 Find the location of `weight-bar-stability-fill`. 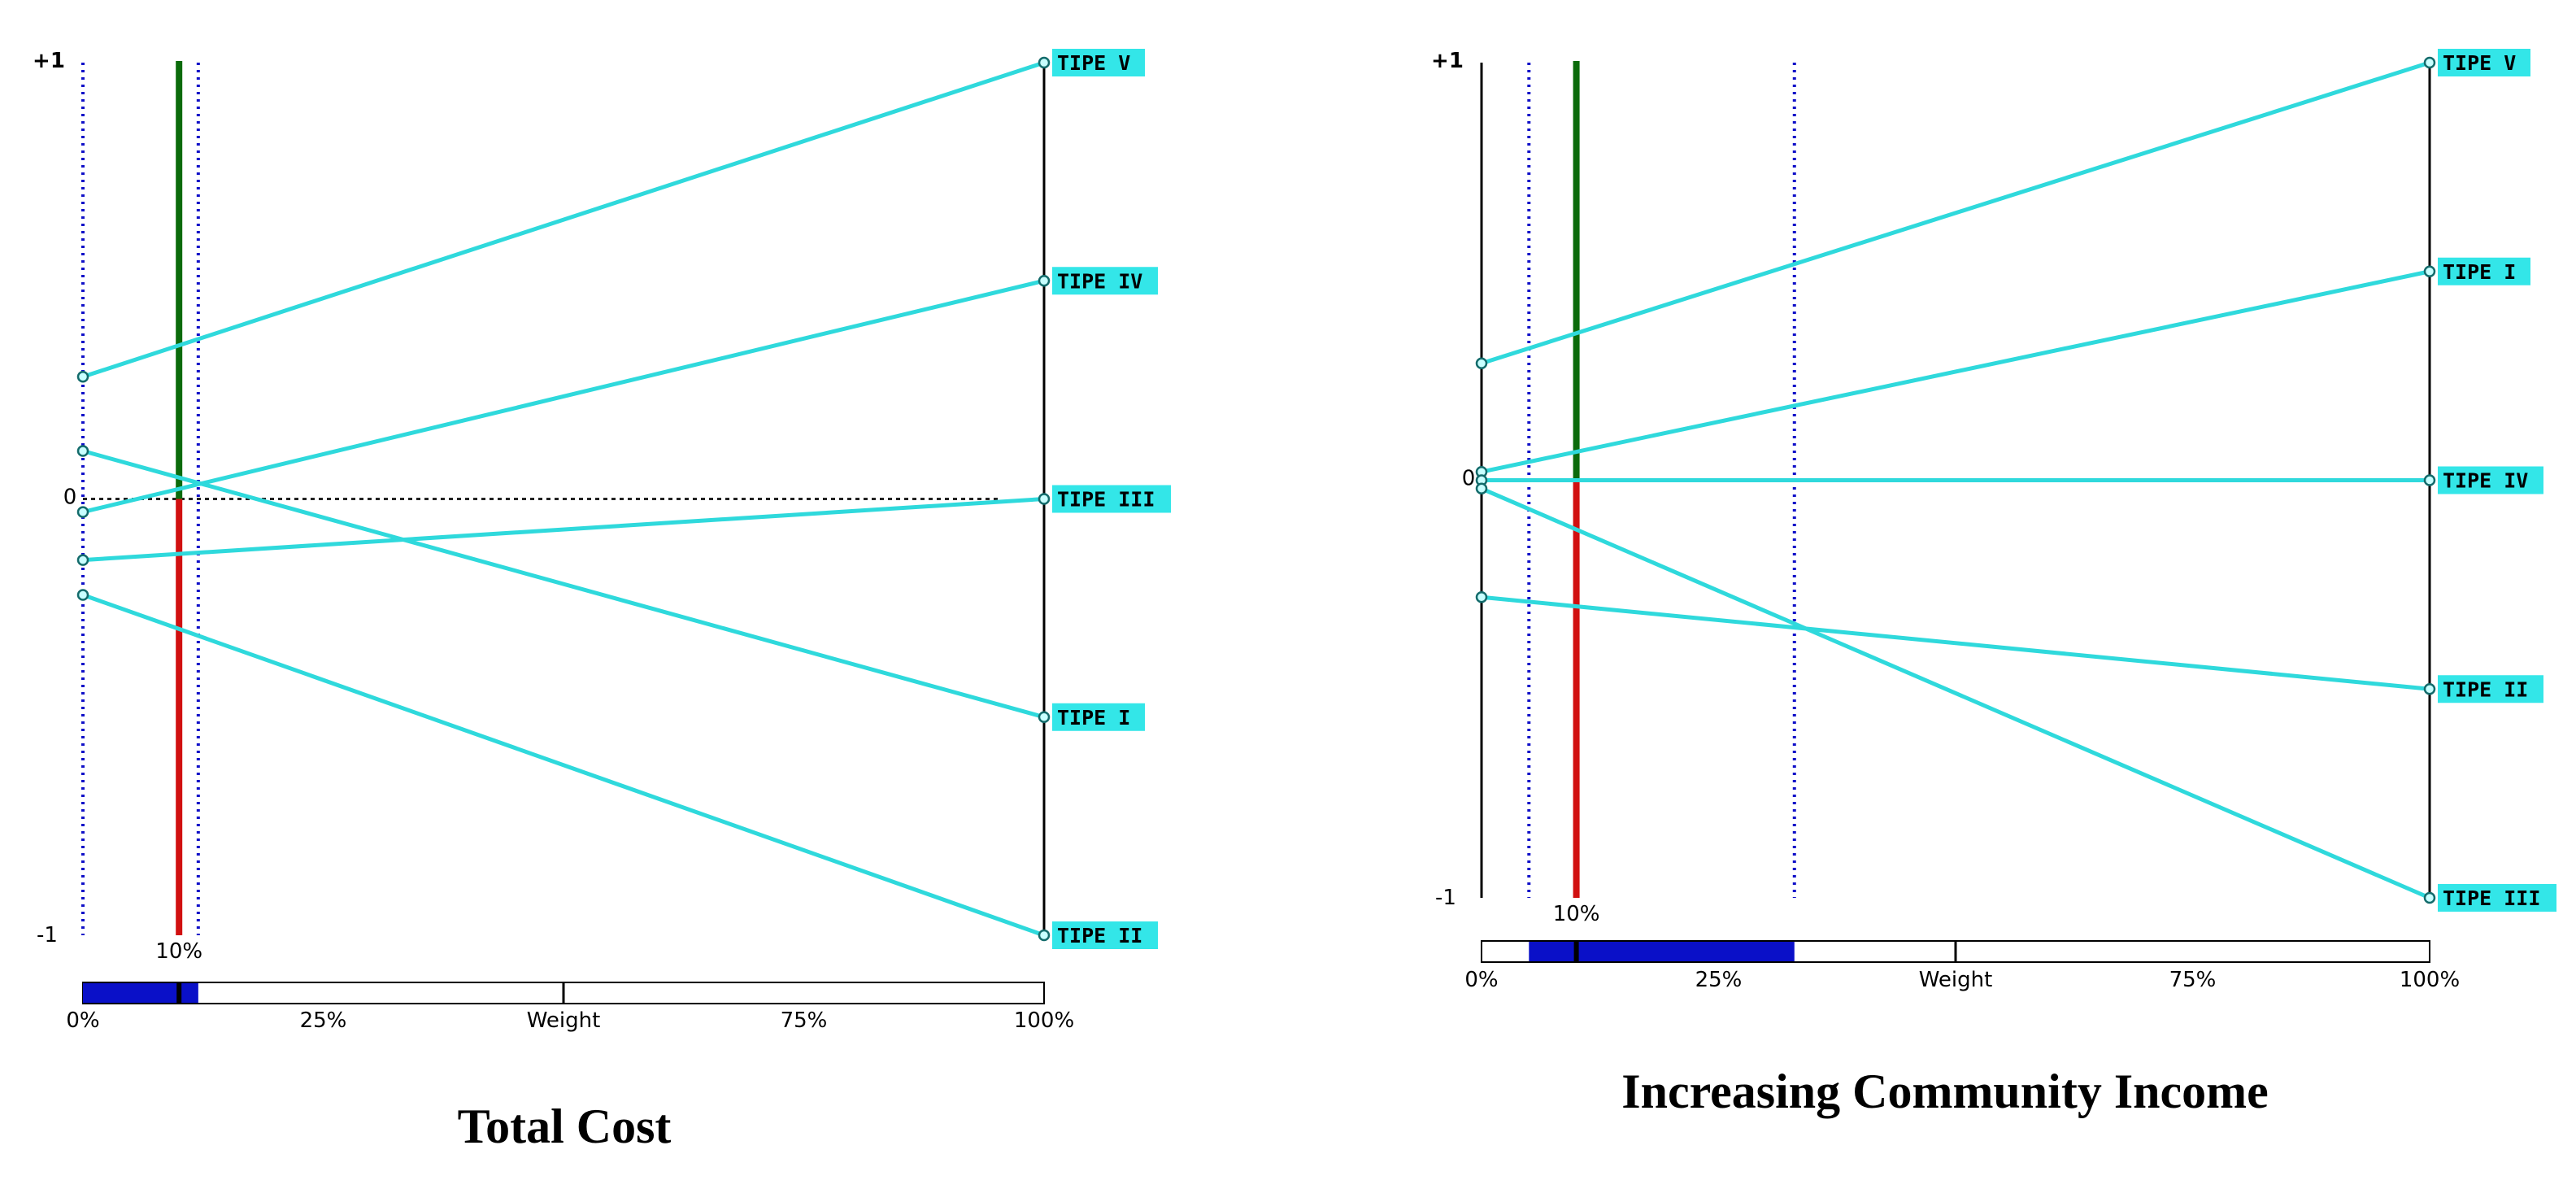

weight-bar-stability-fill is located at coordinates (1662, 951).